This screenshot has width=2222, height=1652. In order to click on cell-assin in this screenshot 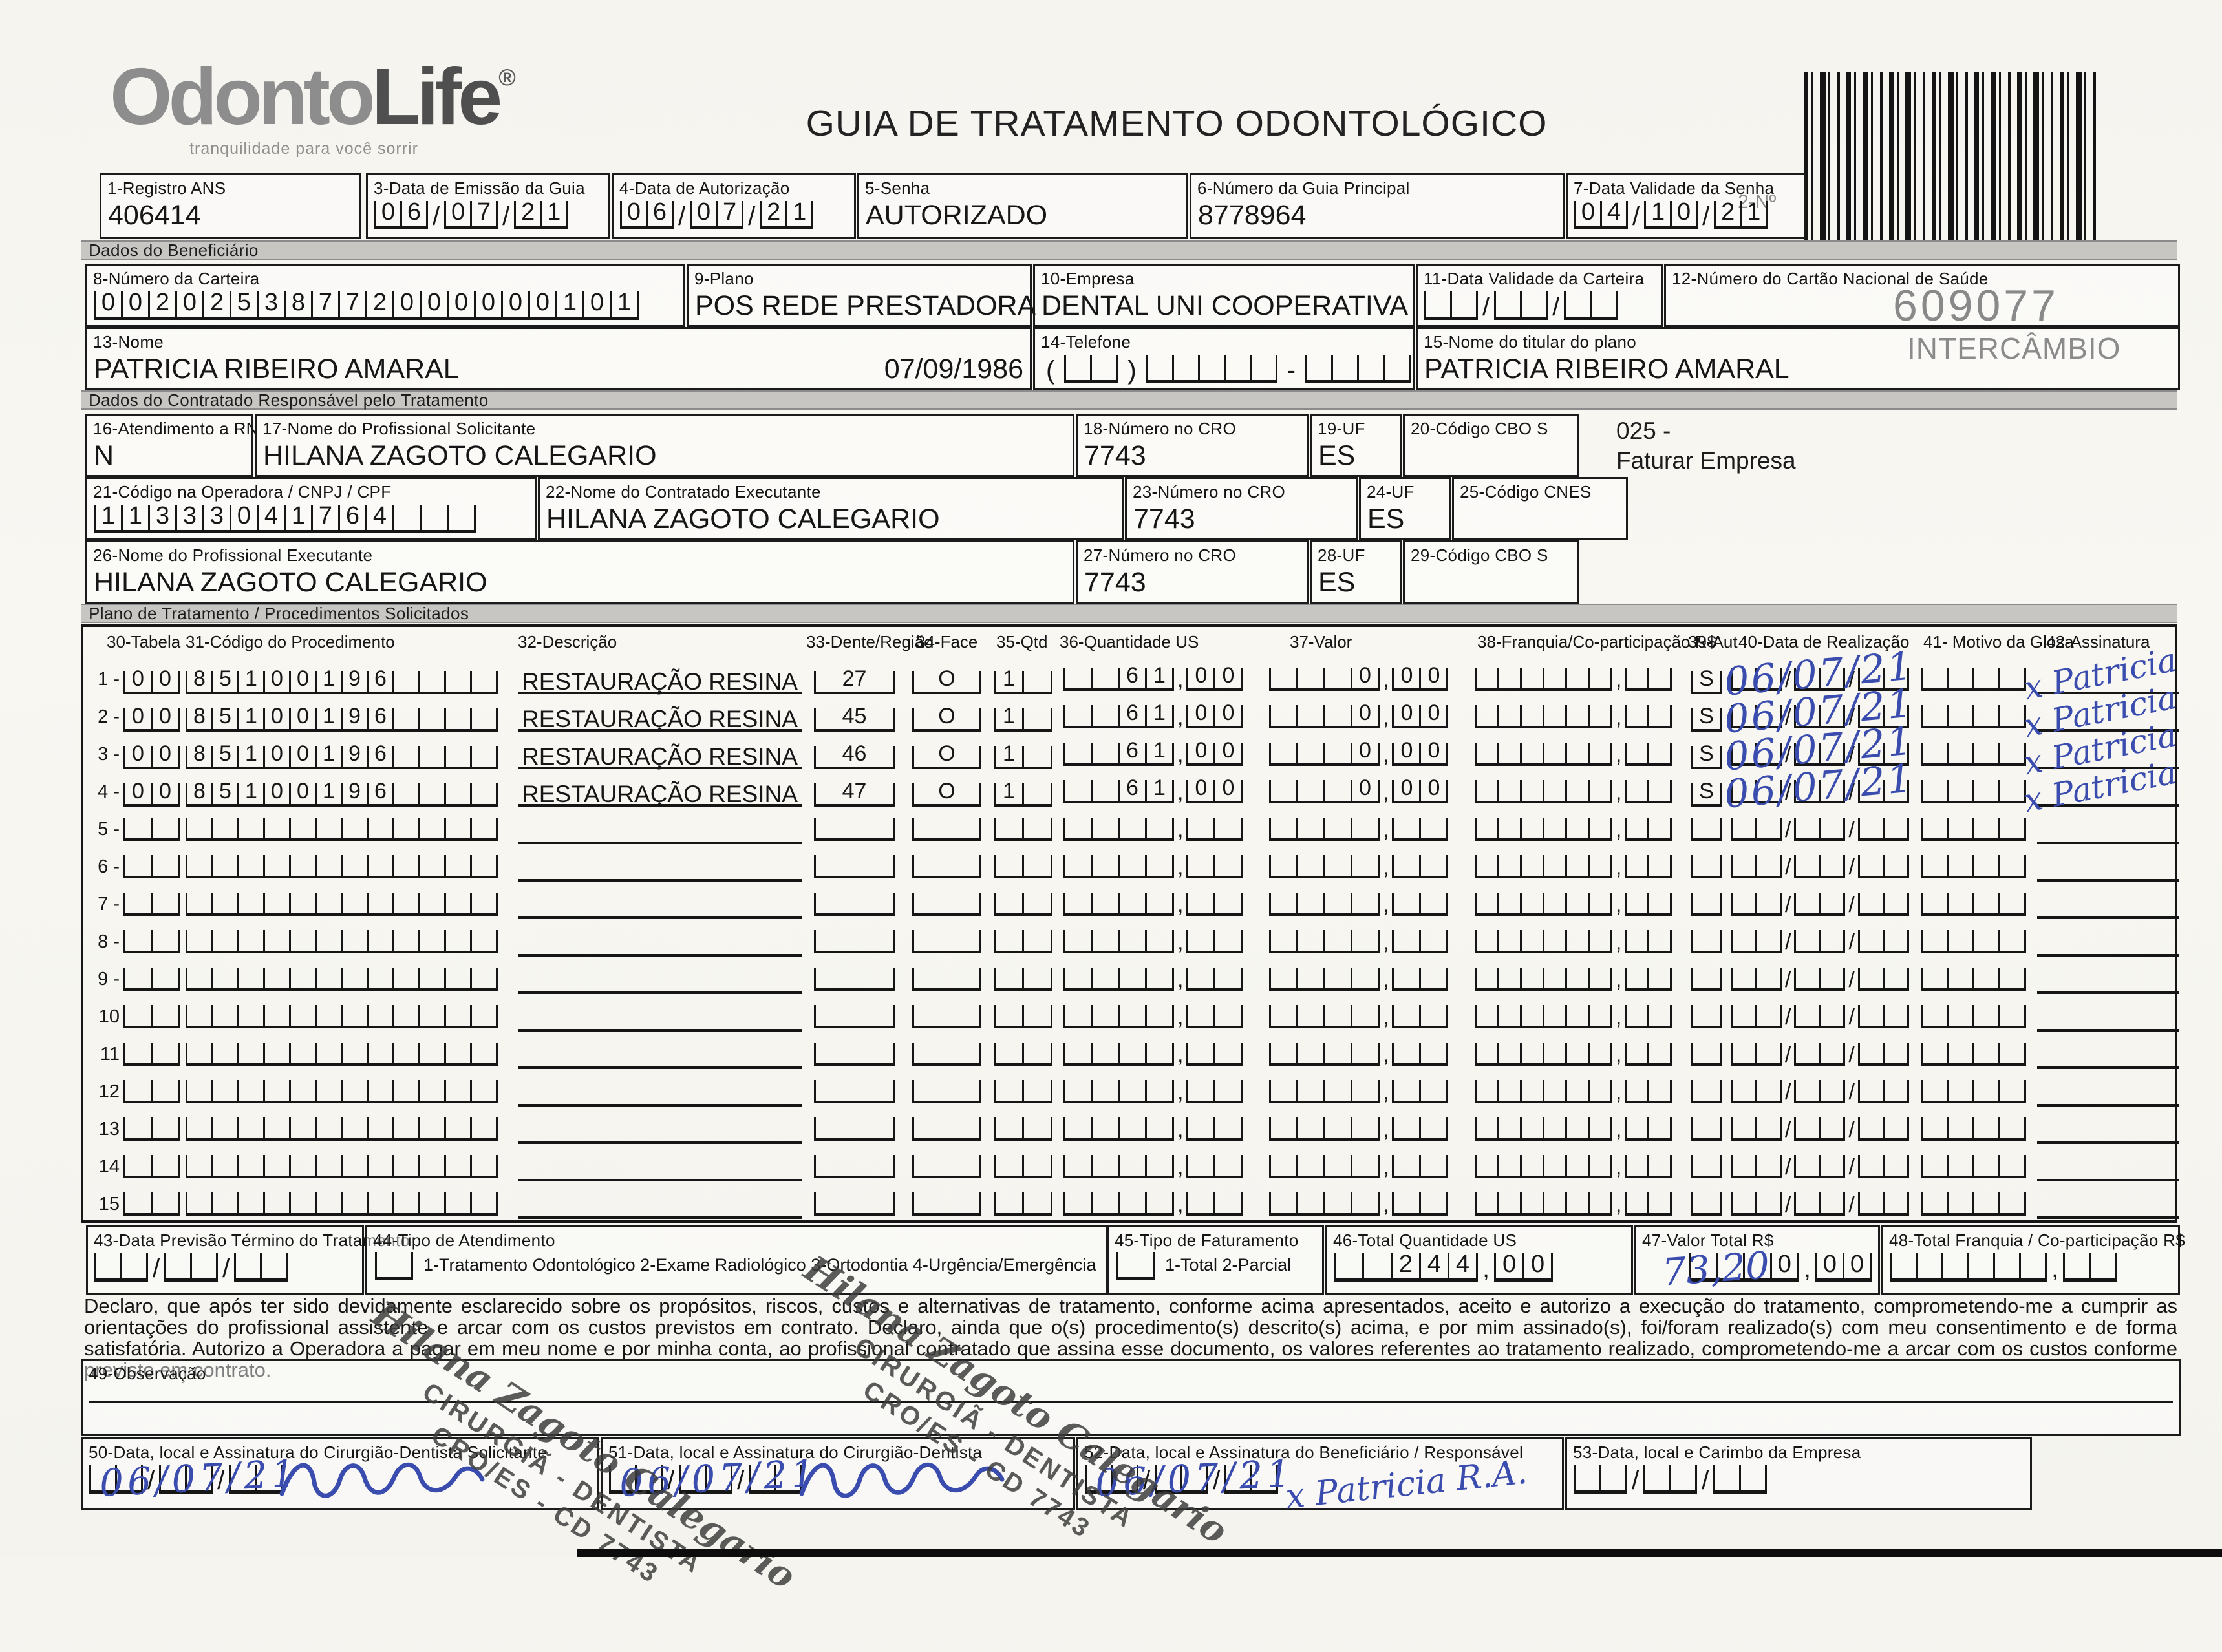, I will do `click(2108, 681)`.